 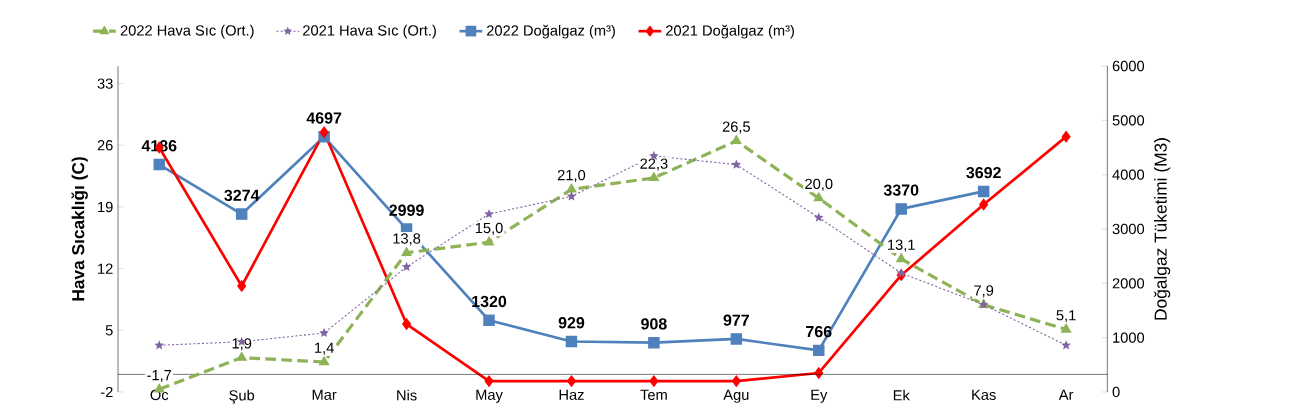 What do you see at coordinates (242, 195) in the screenshot?
I see `data-label: 3274` at bounding box center [242, 195].